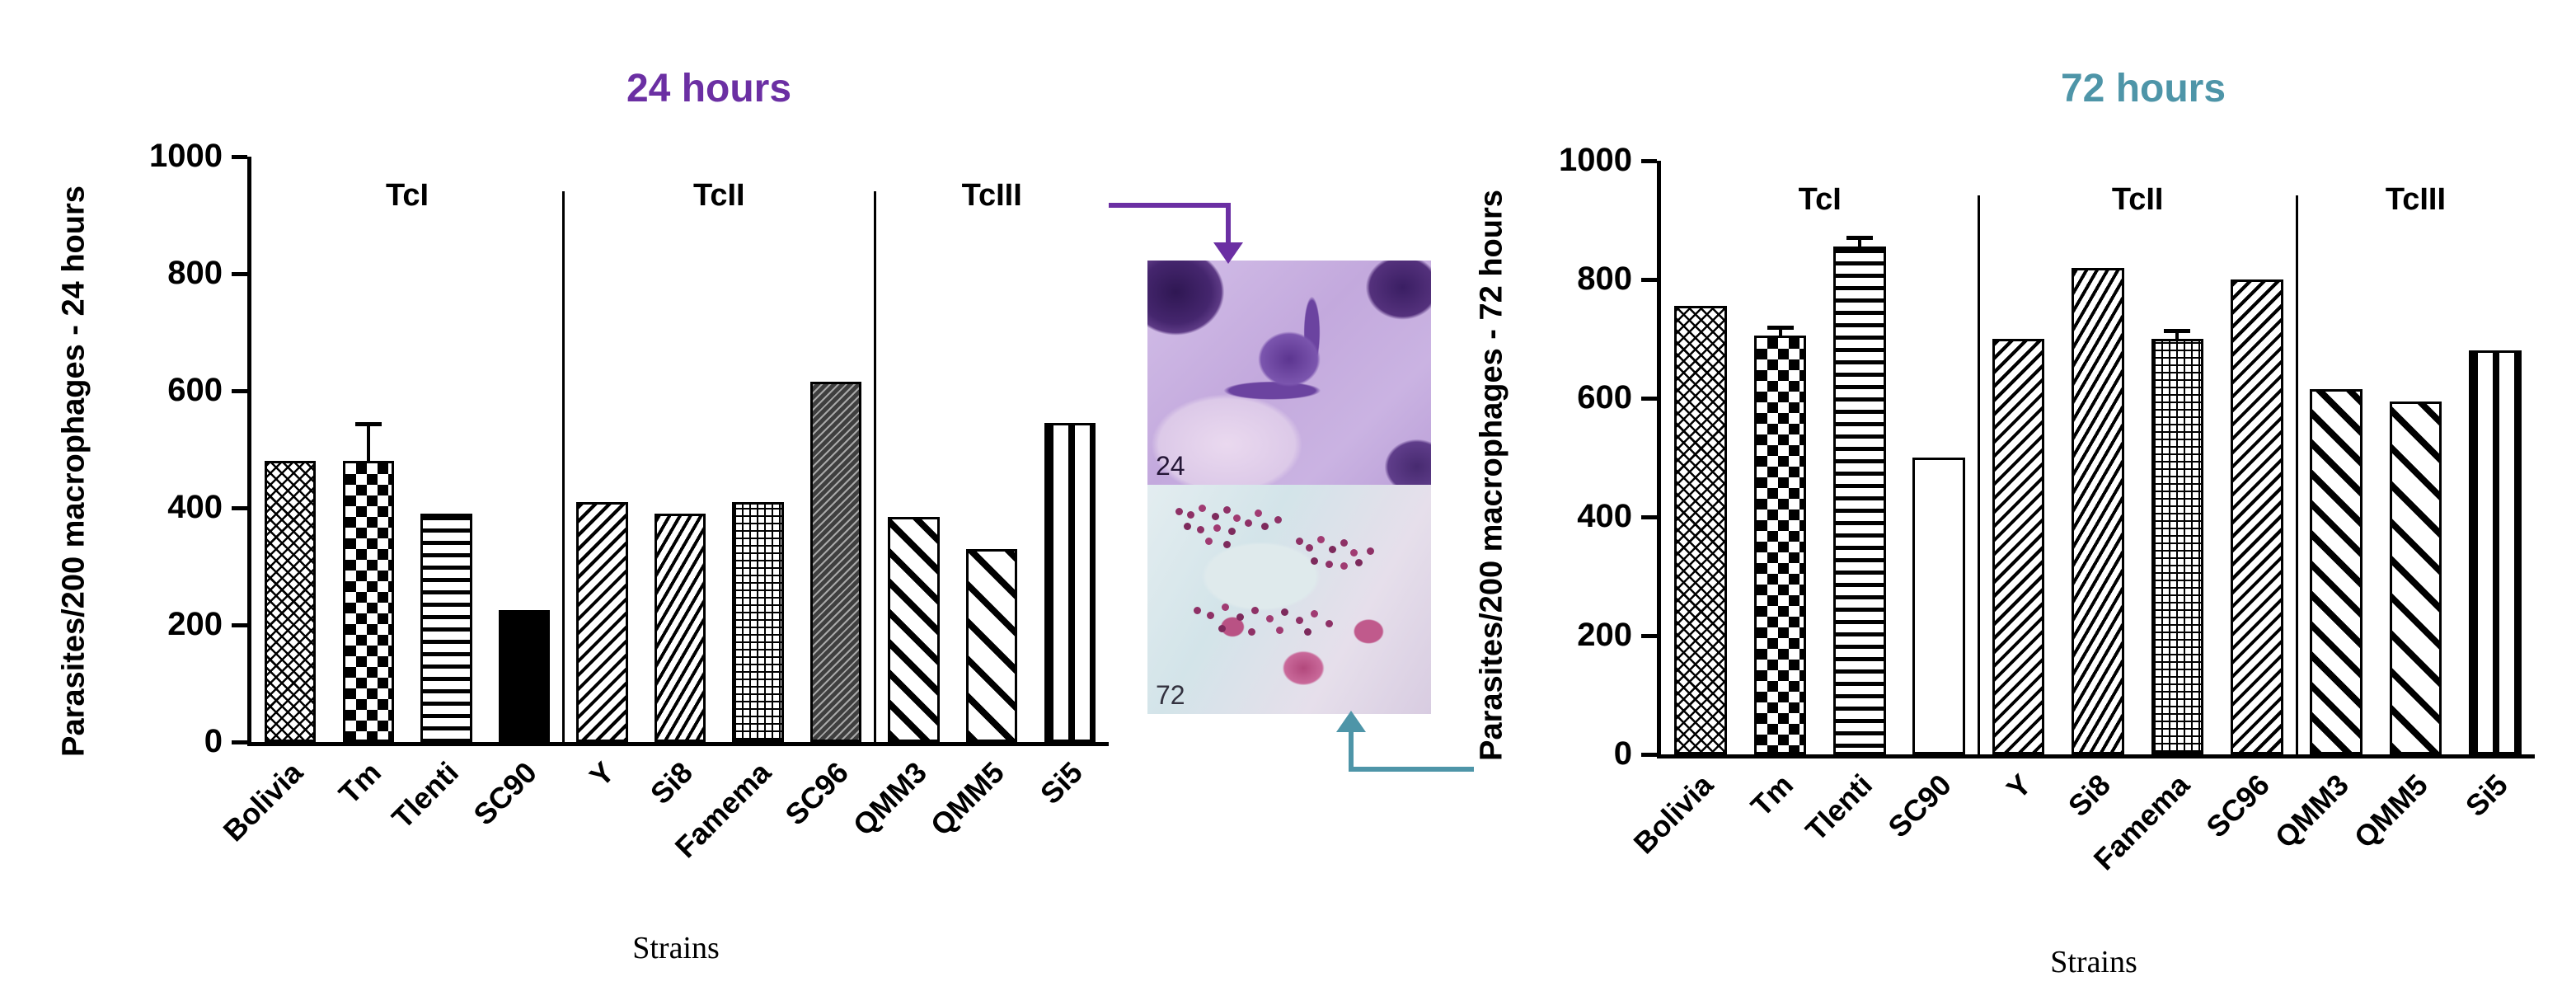  What do you see at coordinates (709, 88) in the screenshot?
I see `chart-title-24h: 24 hours` at bounding box center [709, 88].